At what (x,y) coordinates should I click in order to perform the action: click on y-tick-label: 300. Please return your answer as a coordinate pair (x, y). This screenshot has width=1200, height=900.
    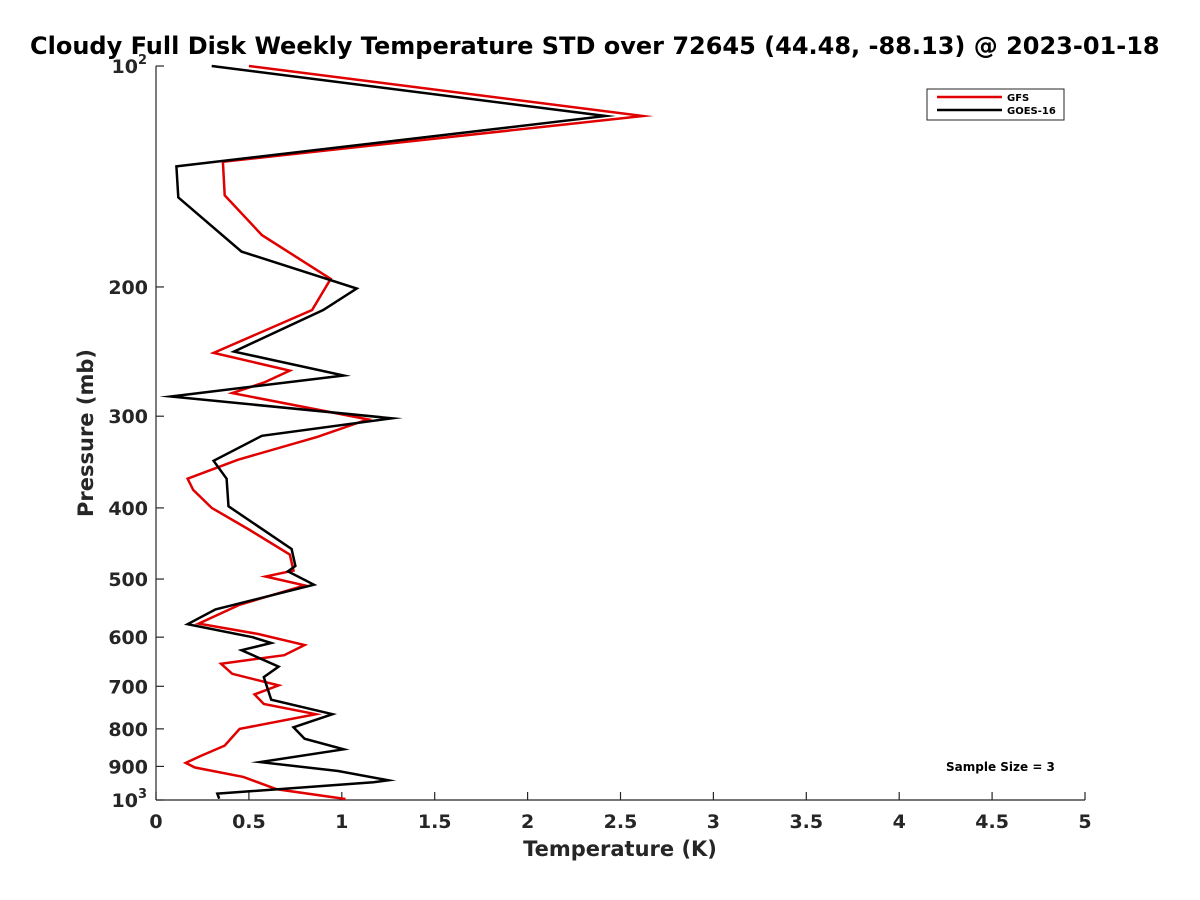
    Looking at the image, I should click on (128, 417).